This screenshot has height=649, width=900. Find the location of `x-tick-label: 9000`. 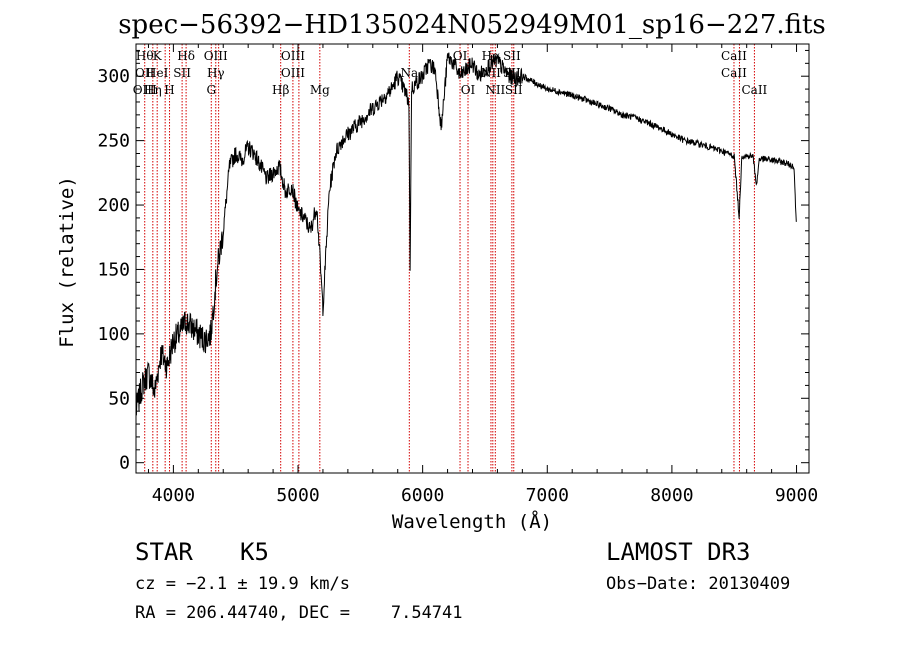

x-tick-label: 9000 is located at coordinates (796, 495).